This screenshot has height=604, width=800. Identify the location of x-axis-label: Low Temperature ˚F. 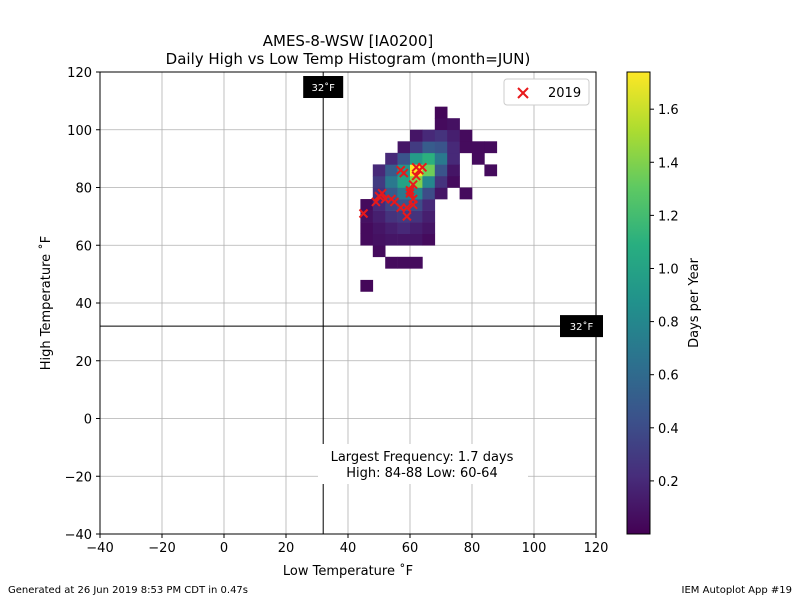
(348, 571).